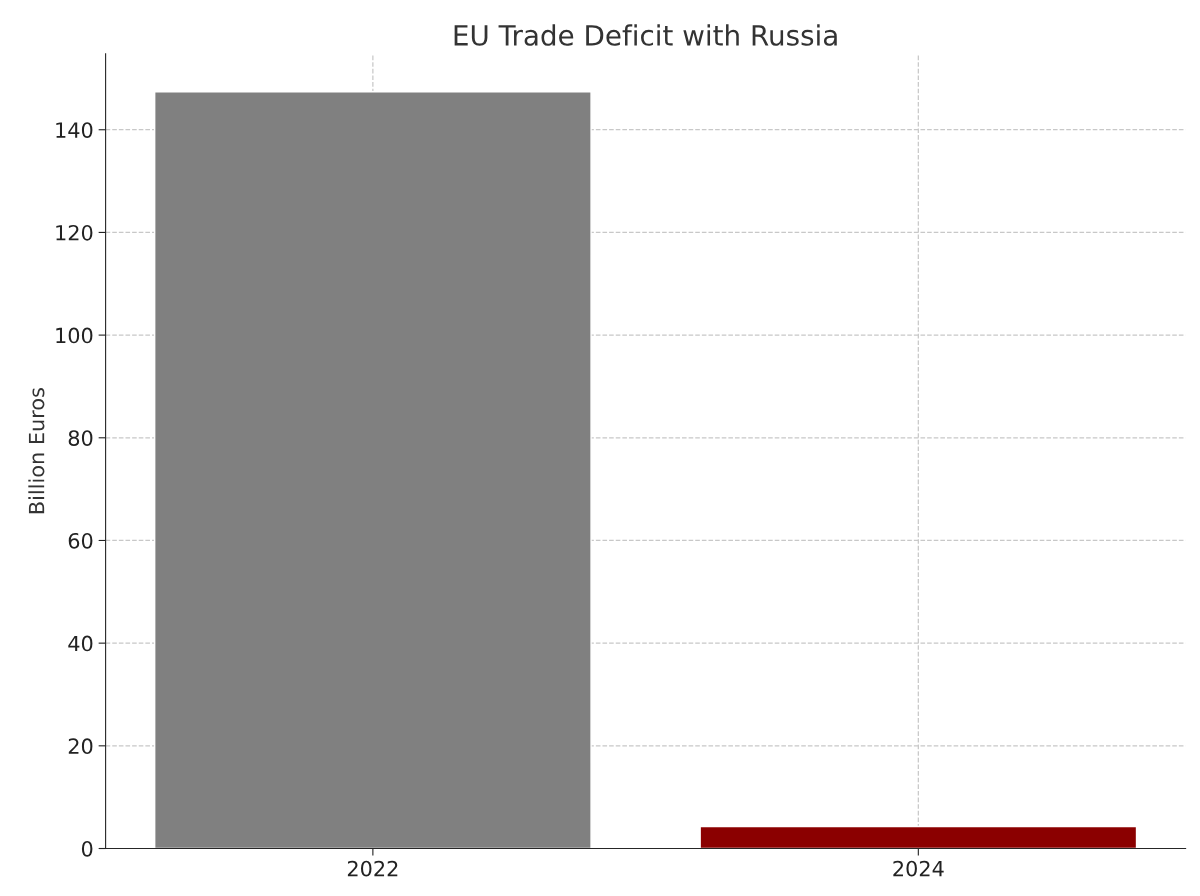 The image size is (1200, 896). I want to click on y-tick-label: 140, so click(74, 130).